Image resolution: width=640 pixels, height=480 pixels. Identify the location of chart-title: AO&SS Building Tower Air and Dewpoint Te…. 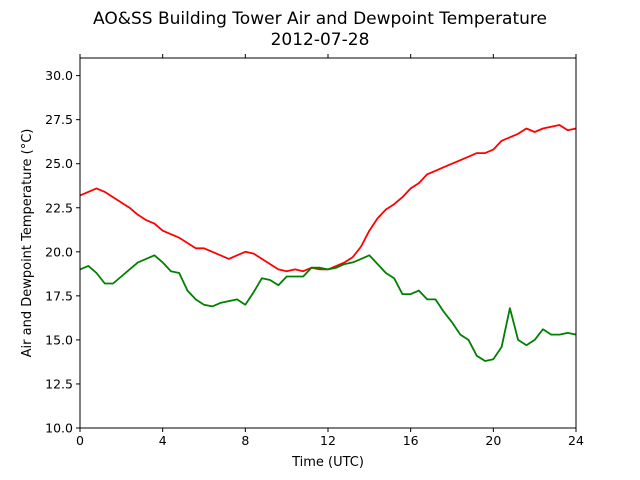
(320, 19).